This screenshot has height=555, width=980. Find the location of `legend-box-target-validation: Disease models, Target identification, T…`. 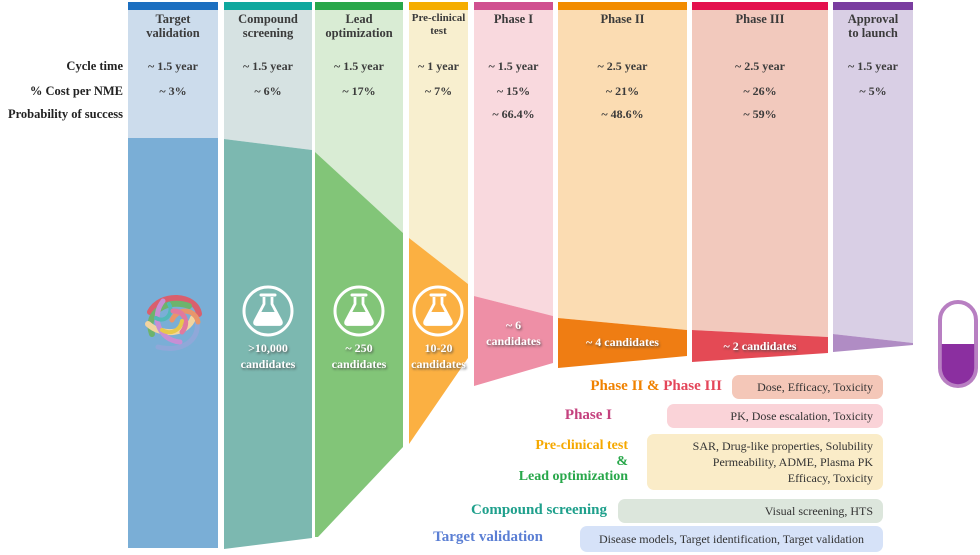

legend-box-target-validation: Disease models, Target identification, T… is located at coordinates (731, 539).